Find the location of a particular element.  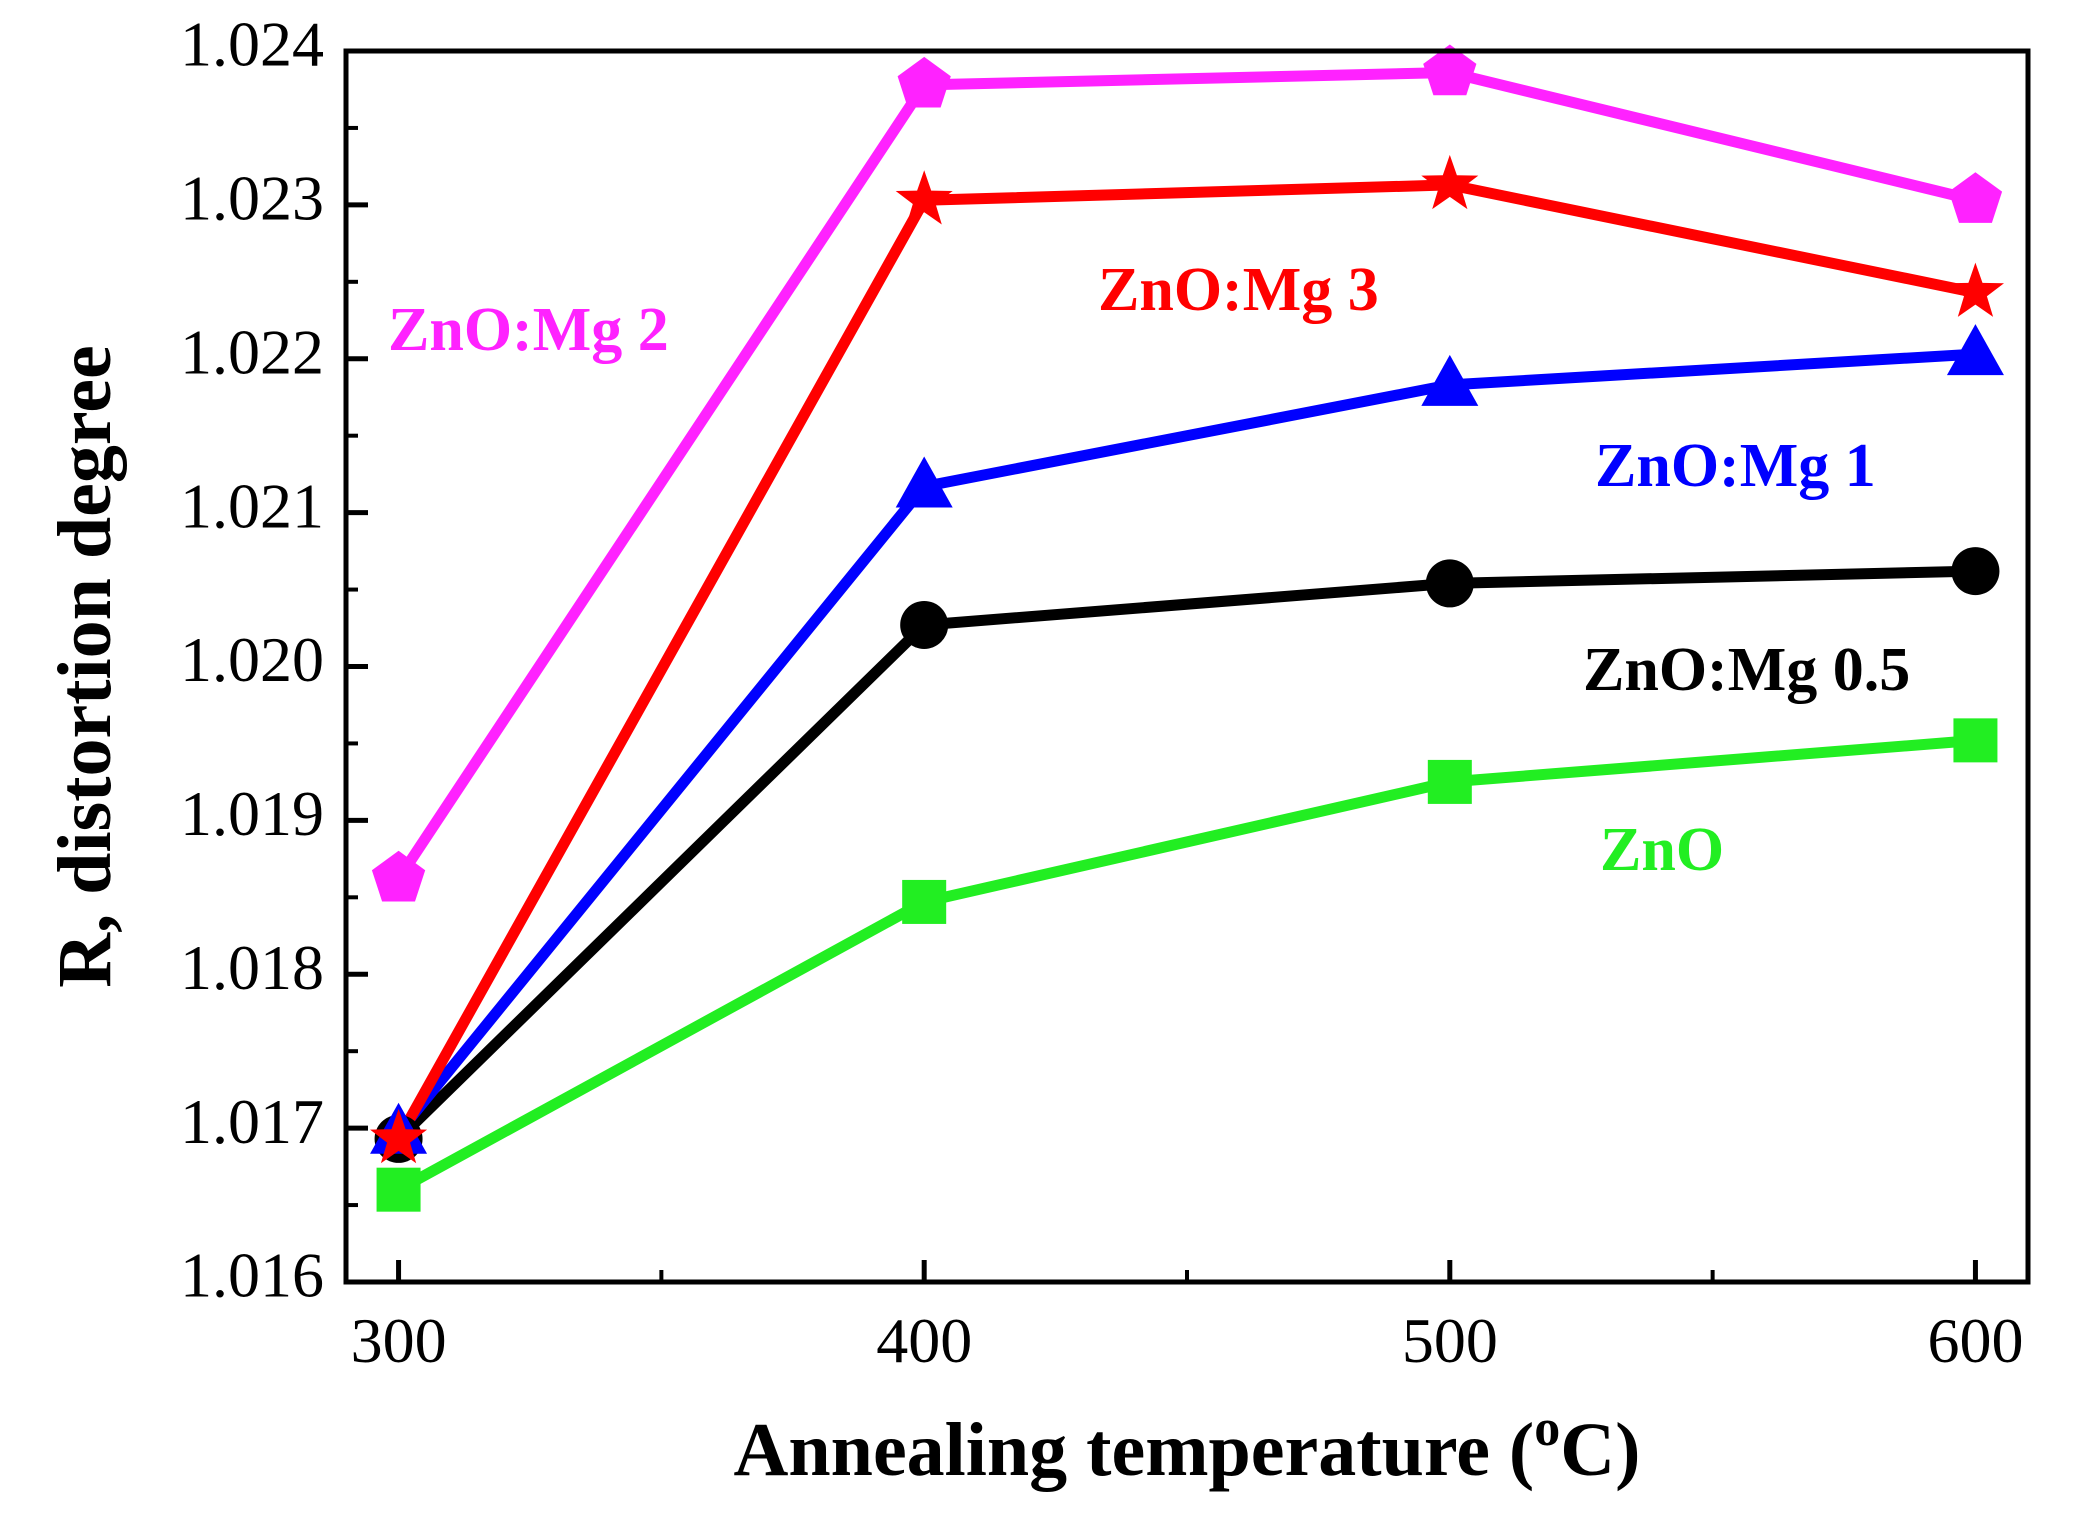

y-tick-label: 1.023 is located at coordinates (252, 198).